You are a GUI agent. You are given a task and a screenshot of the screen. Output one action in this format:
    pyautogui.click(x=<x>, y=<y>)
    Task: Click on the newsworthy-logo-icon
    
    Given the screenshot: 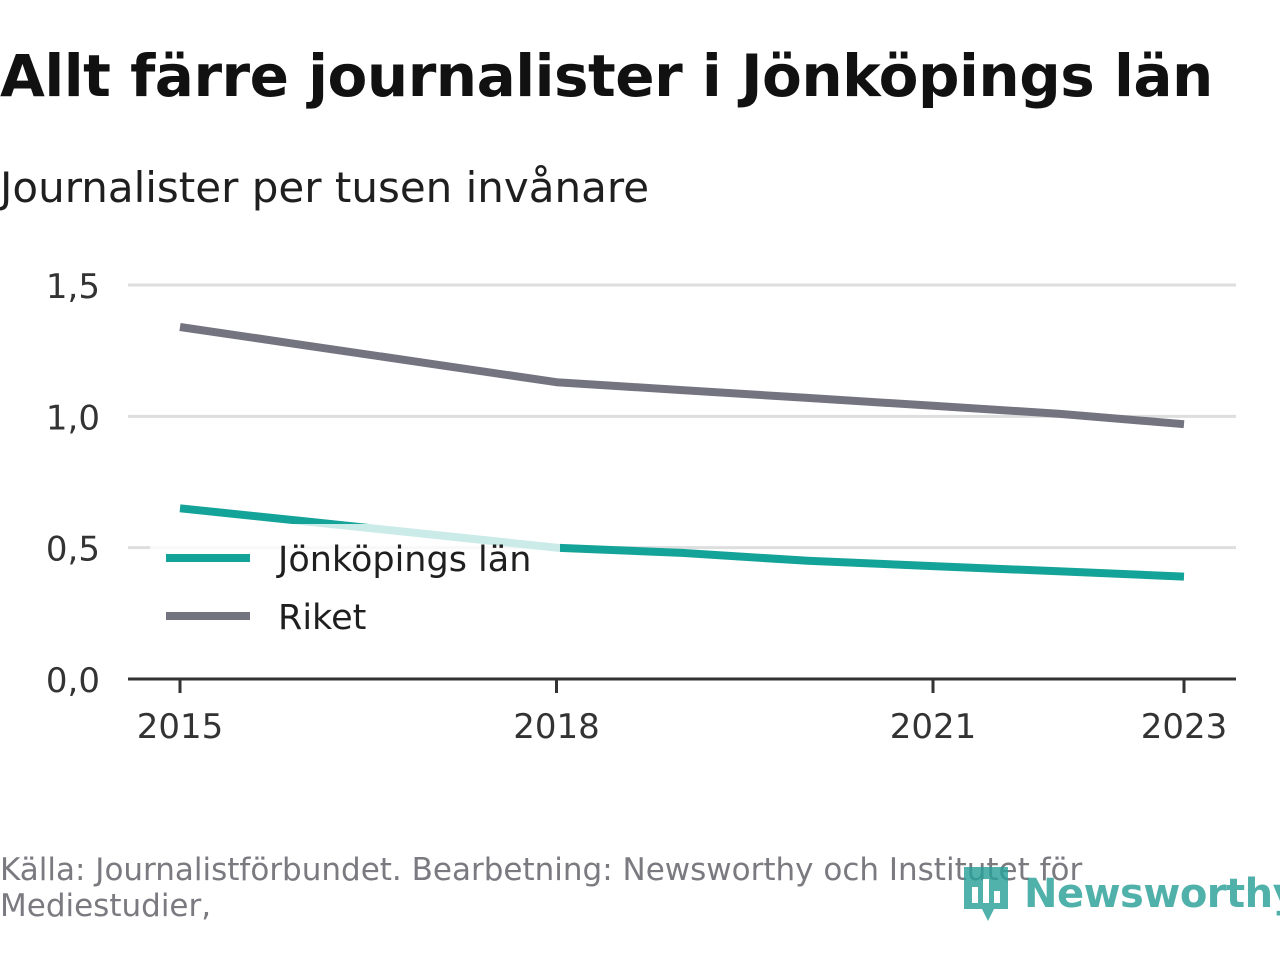 What is the action you would take?
    pyautogui.click(x=986, y=894)
    